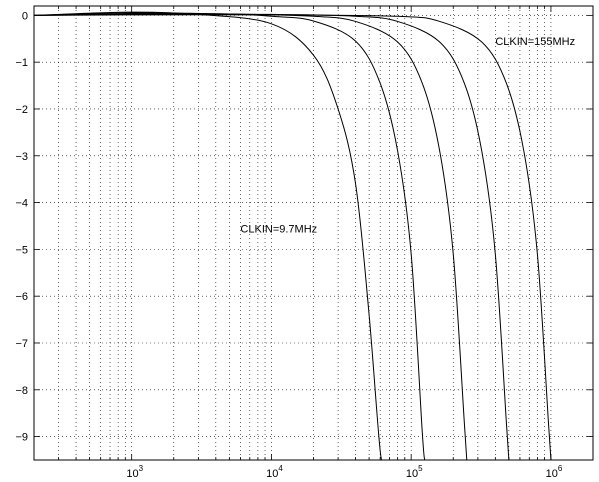 This screenshot has width=599, height=482. I want to click on y-tick-label: −8, so click(21, 391).